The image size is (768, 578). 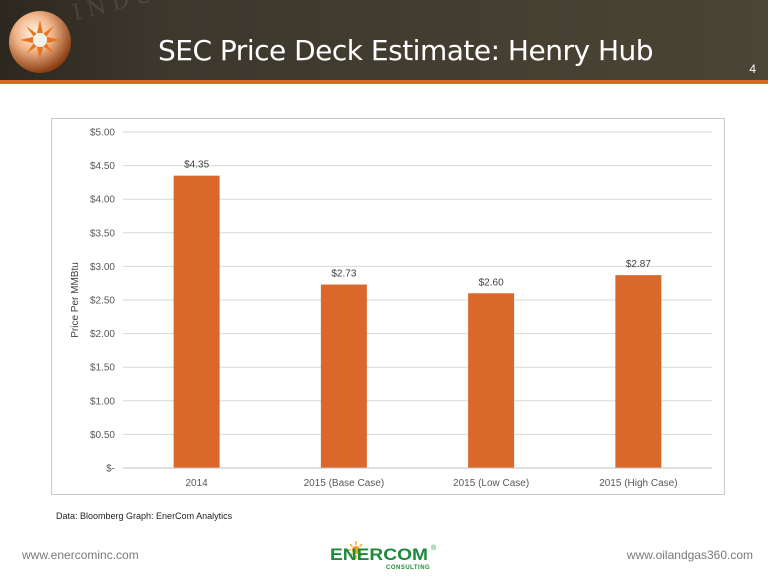 I want to click on y-tick-label: $1.50, so click(x=102, y=368).